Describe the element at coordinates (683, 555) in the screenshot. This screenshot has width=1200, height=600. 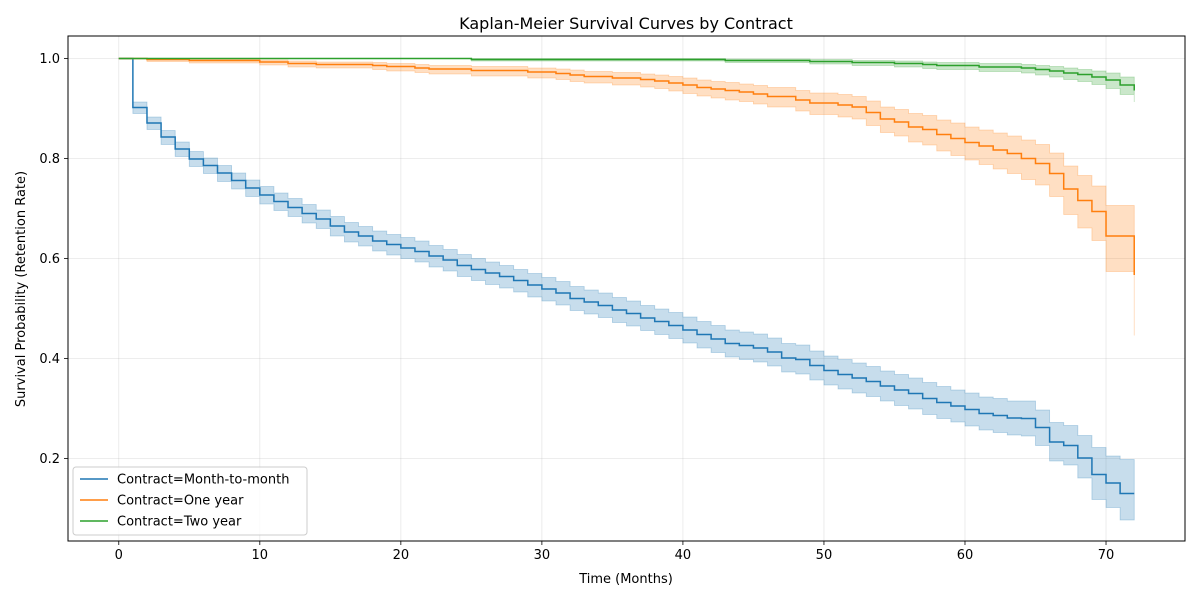
I see `x-tick-label: 40` at that location.